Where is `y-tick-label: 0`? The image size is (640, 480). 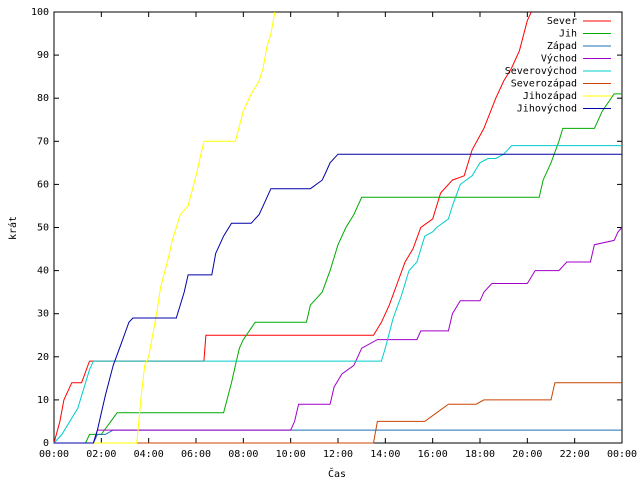
y-tick-label: 0 is located at coordinates (46, 443).